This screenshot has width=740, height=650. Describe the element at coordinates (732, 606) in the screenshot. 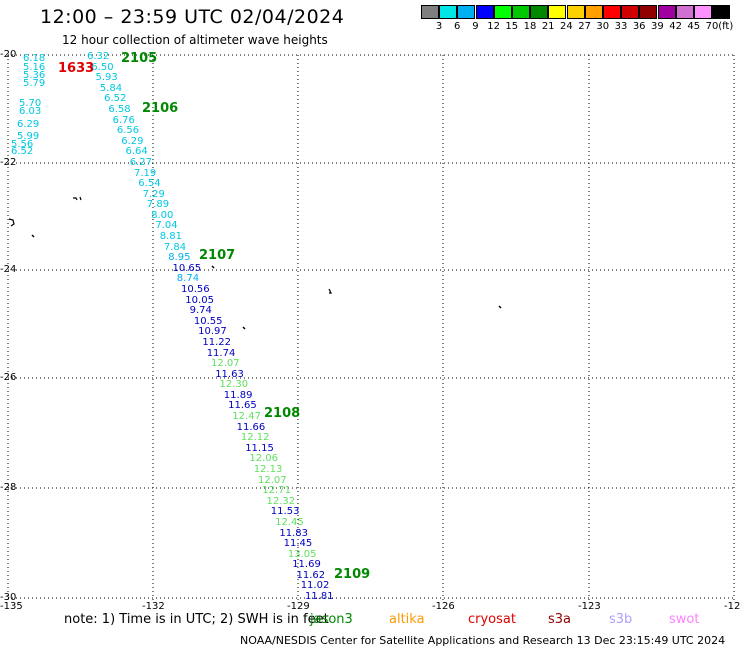

I see `longitude-tick: -12` at that location.